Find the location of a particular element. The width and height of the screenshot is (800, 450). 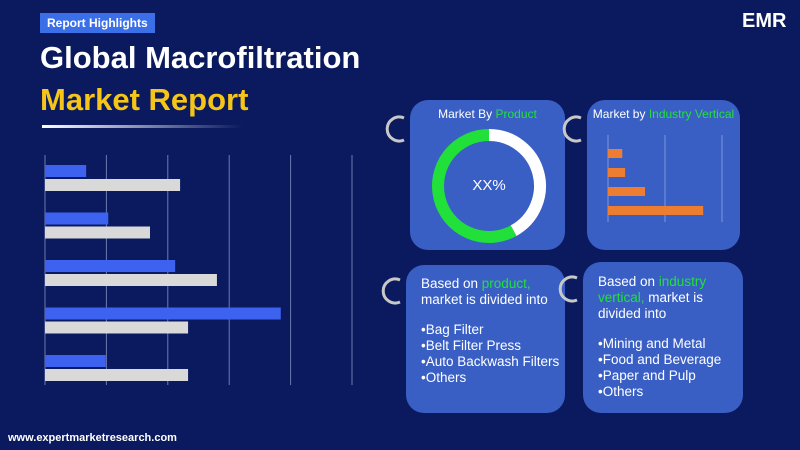

arrow-icons is located at coordinates (481, 210).